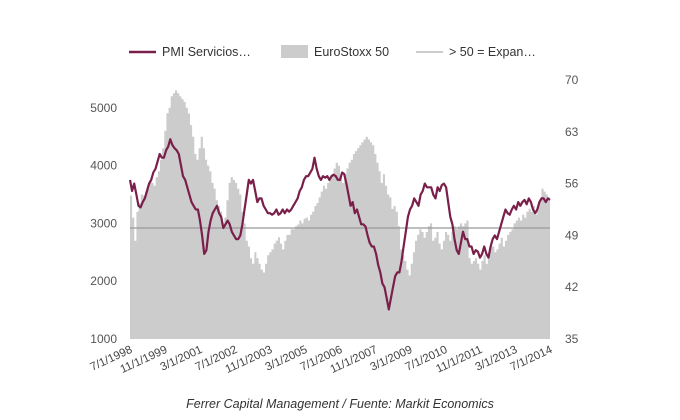 The image size is (680, 420). I want to click on legend-label-eurostoxx: EuroStoxx 50, so click(351, 52).